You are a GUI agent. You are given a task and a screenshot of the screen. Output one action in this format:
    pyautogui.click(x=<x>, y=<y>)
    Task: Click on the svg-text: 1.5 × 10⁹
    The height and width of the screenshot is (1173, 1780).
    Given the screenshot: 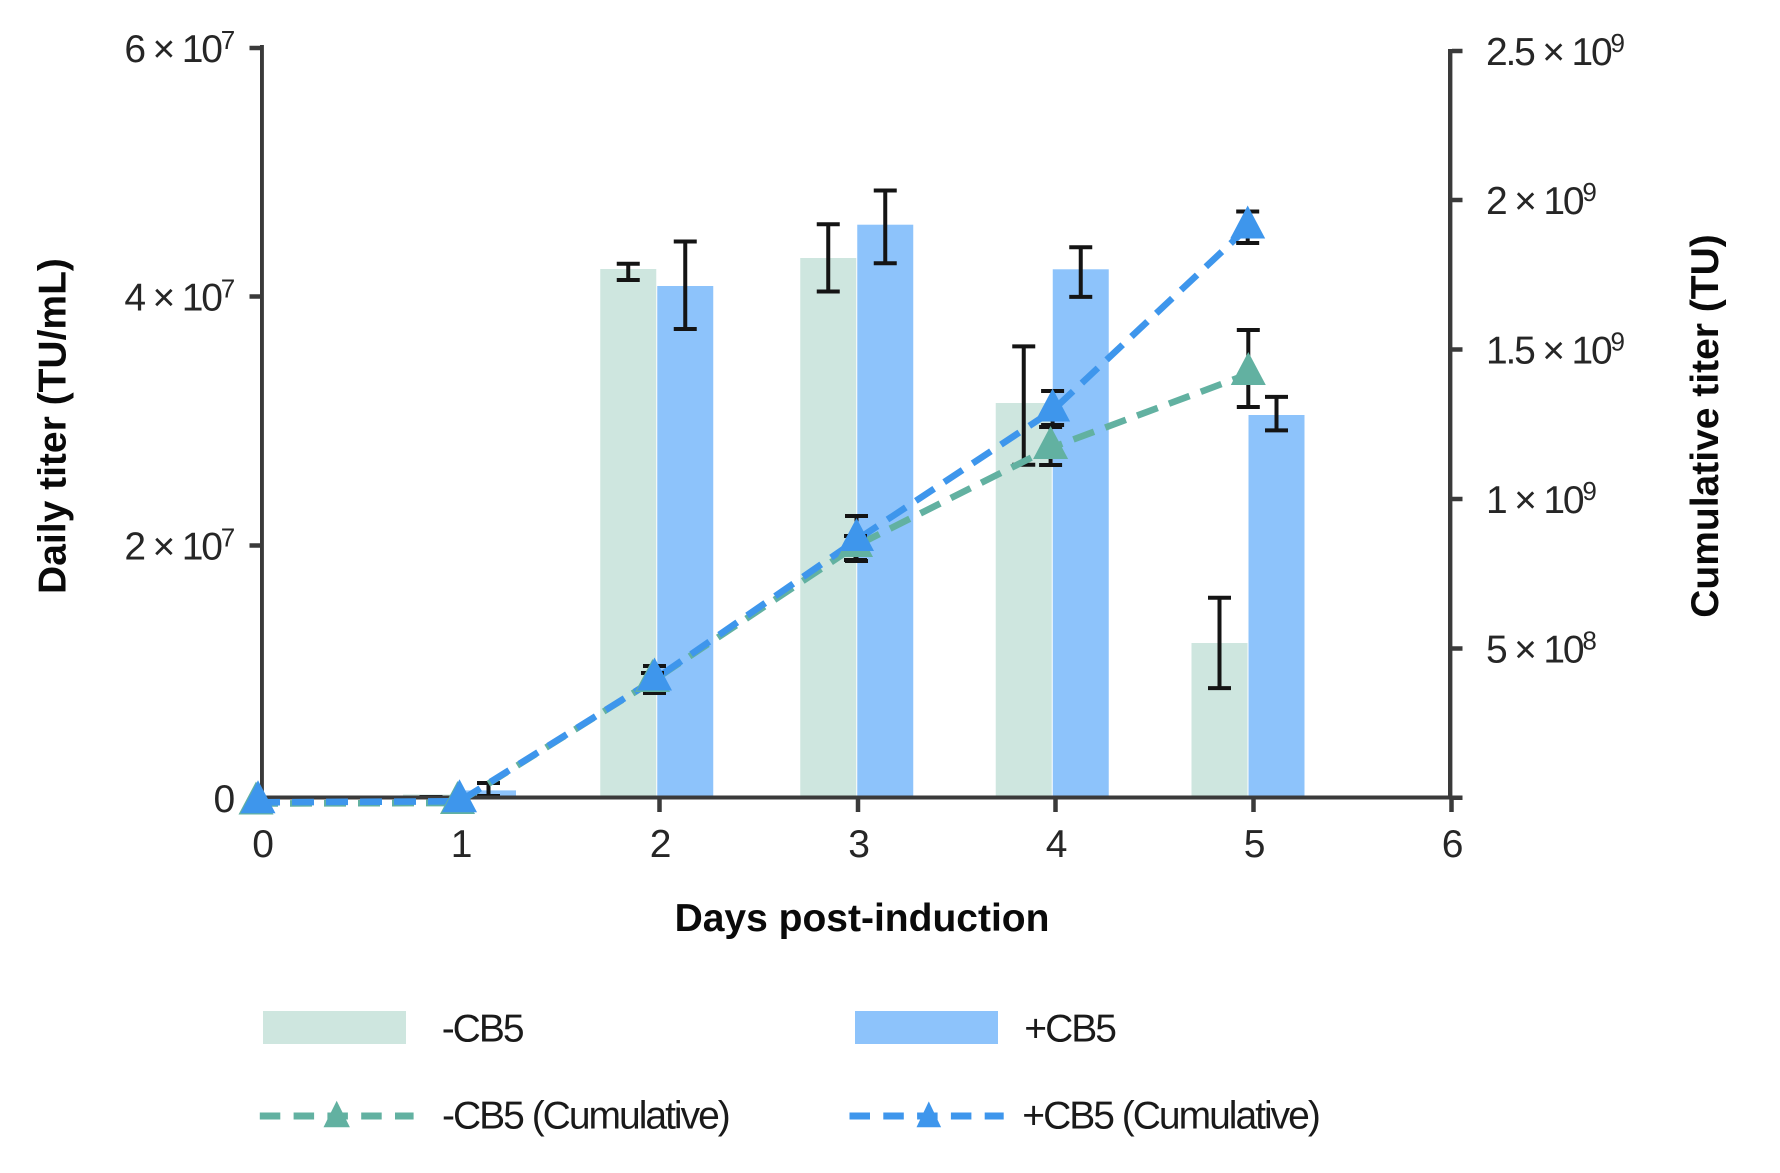 What is the action you would take?
    pyautogui.click(x=1555, y=350)
    